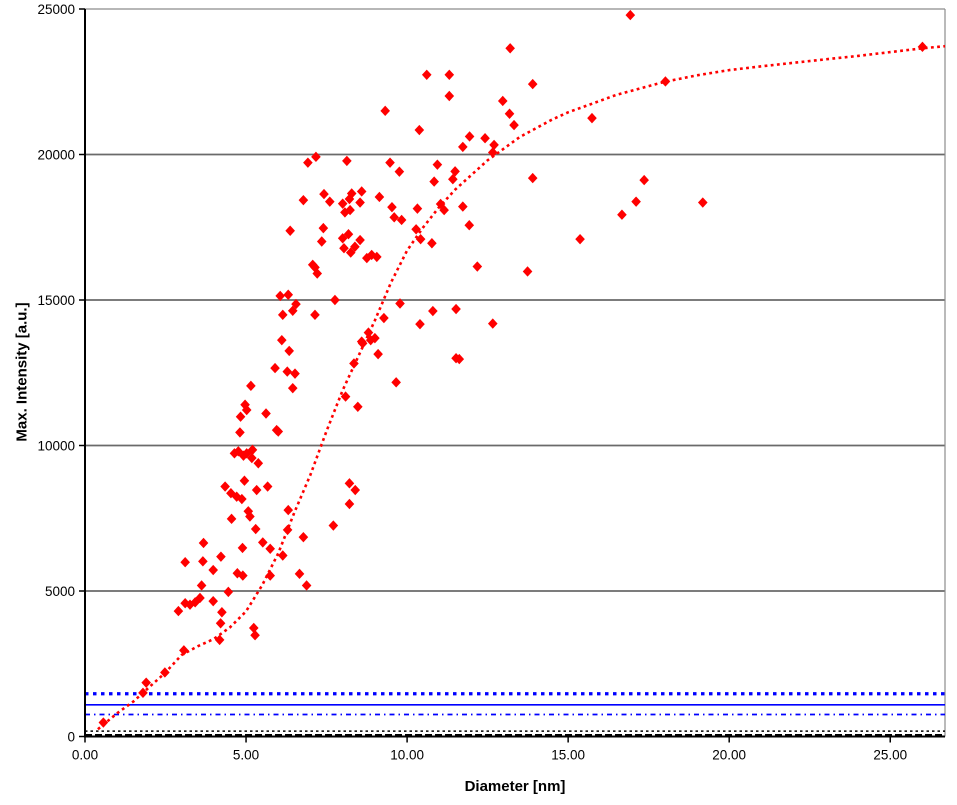 This screenshot has height=805, width=957. I want to click on x-tick-label: 25.00, so click(890, 755).